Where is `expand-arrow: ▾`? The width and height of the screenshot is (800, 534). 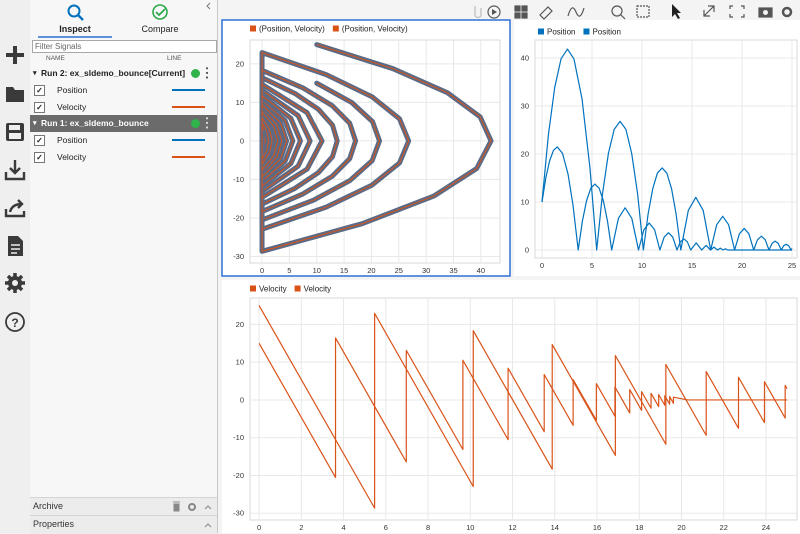 expand-arrow: ▾ is located at coordinates (35, 123).